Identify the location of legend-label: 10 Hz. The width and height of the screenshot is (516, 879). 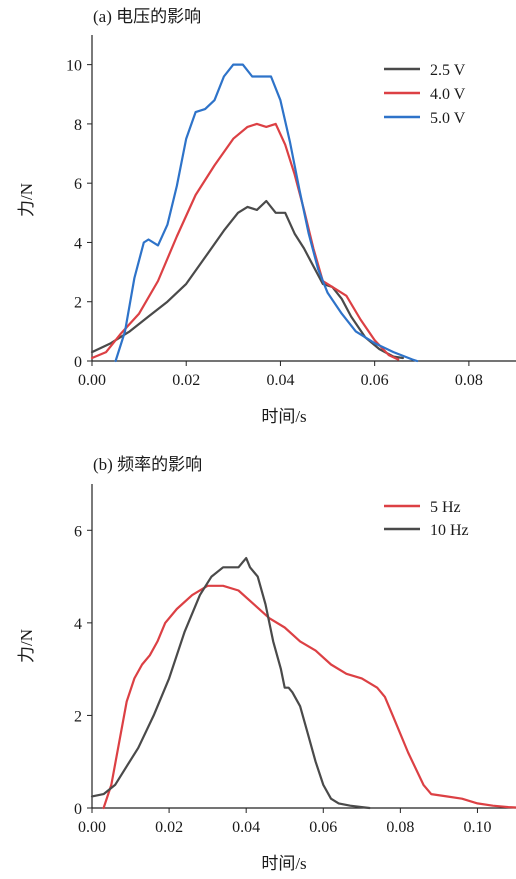
(449, 530).